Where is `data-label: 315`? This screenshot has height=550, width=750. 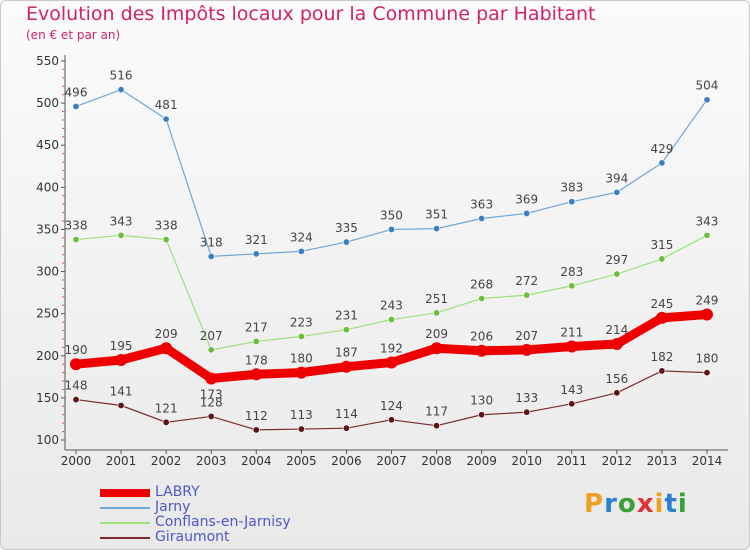
data-label: 315 is located at coordinates (661, 245).